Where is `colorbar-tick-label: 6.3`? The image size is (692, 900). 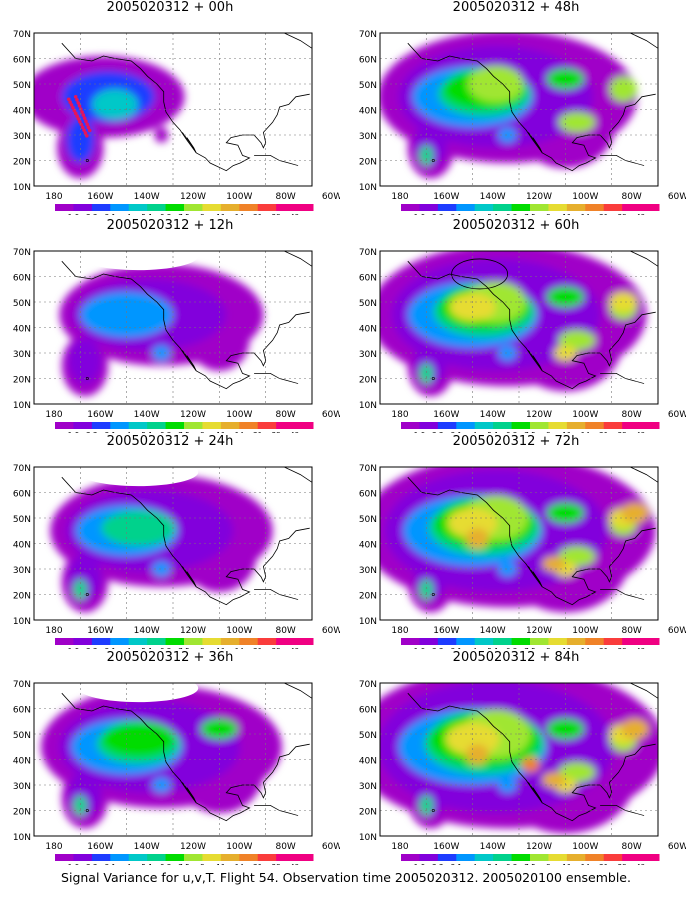
colorbar-tick-label: 6.3 is located at coordinates (511, 431).